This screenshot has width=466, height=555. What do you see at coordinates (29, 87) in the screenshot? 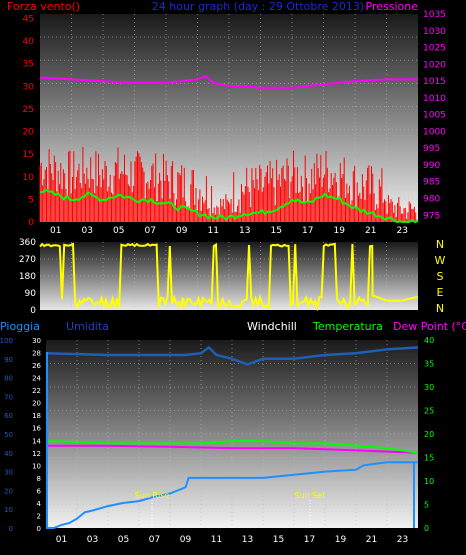
I see `wind-tick: 30` at bounding box center [29, 87].